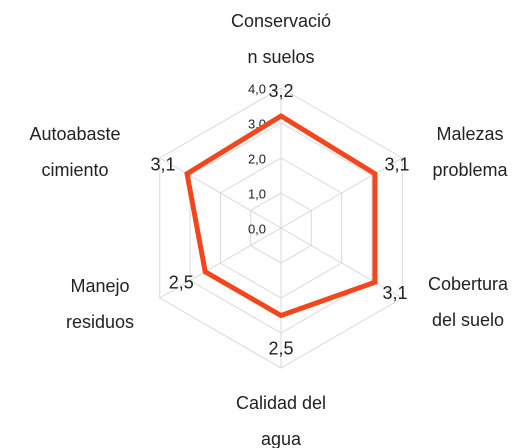 The image size is (532, 448). Describe the element at coordinates (281, 438) in the screenshot. I see `category-label: agua` at that location.